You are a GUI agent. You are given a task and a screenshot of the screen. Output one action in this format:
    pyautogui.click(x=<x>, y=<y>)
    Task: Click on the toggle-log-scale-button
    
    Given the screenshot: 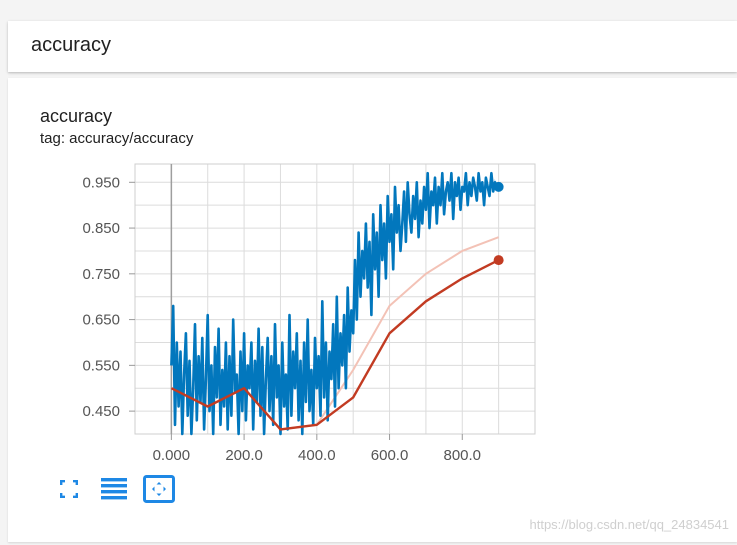 What is the action you would take?
    pyautogui.click(x=114, y=489)
    